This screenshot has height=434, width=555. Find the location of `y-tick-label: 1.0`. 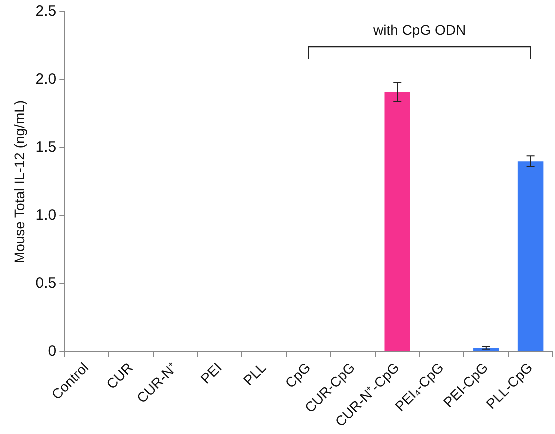

y-tick-label: 1.0 is located at coordinates (46, 215).